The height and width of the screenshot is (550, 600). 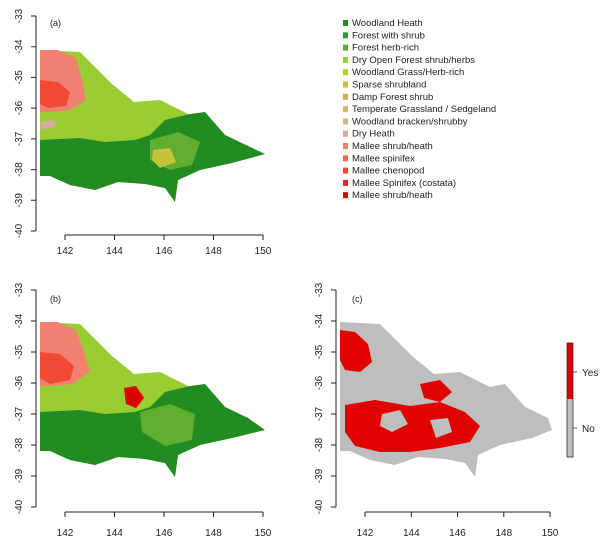 What do you see at coordinates (55, 23) in the screenshot?
I see `panel-a-label: (a)` at bounding box center [55, 23].